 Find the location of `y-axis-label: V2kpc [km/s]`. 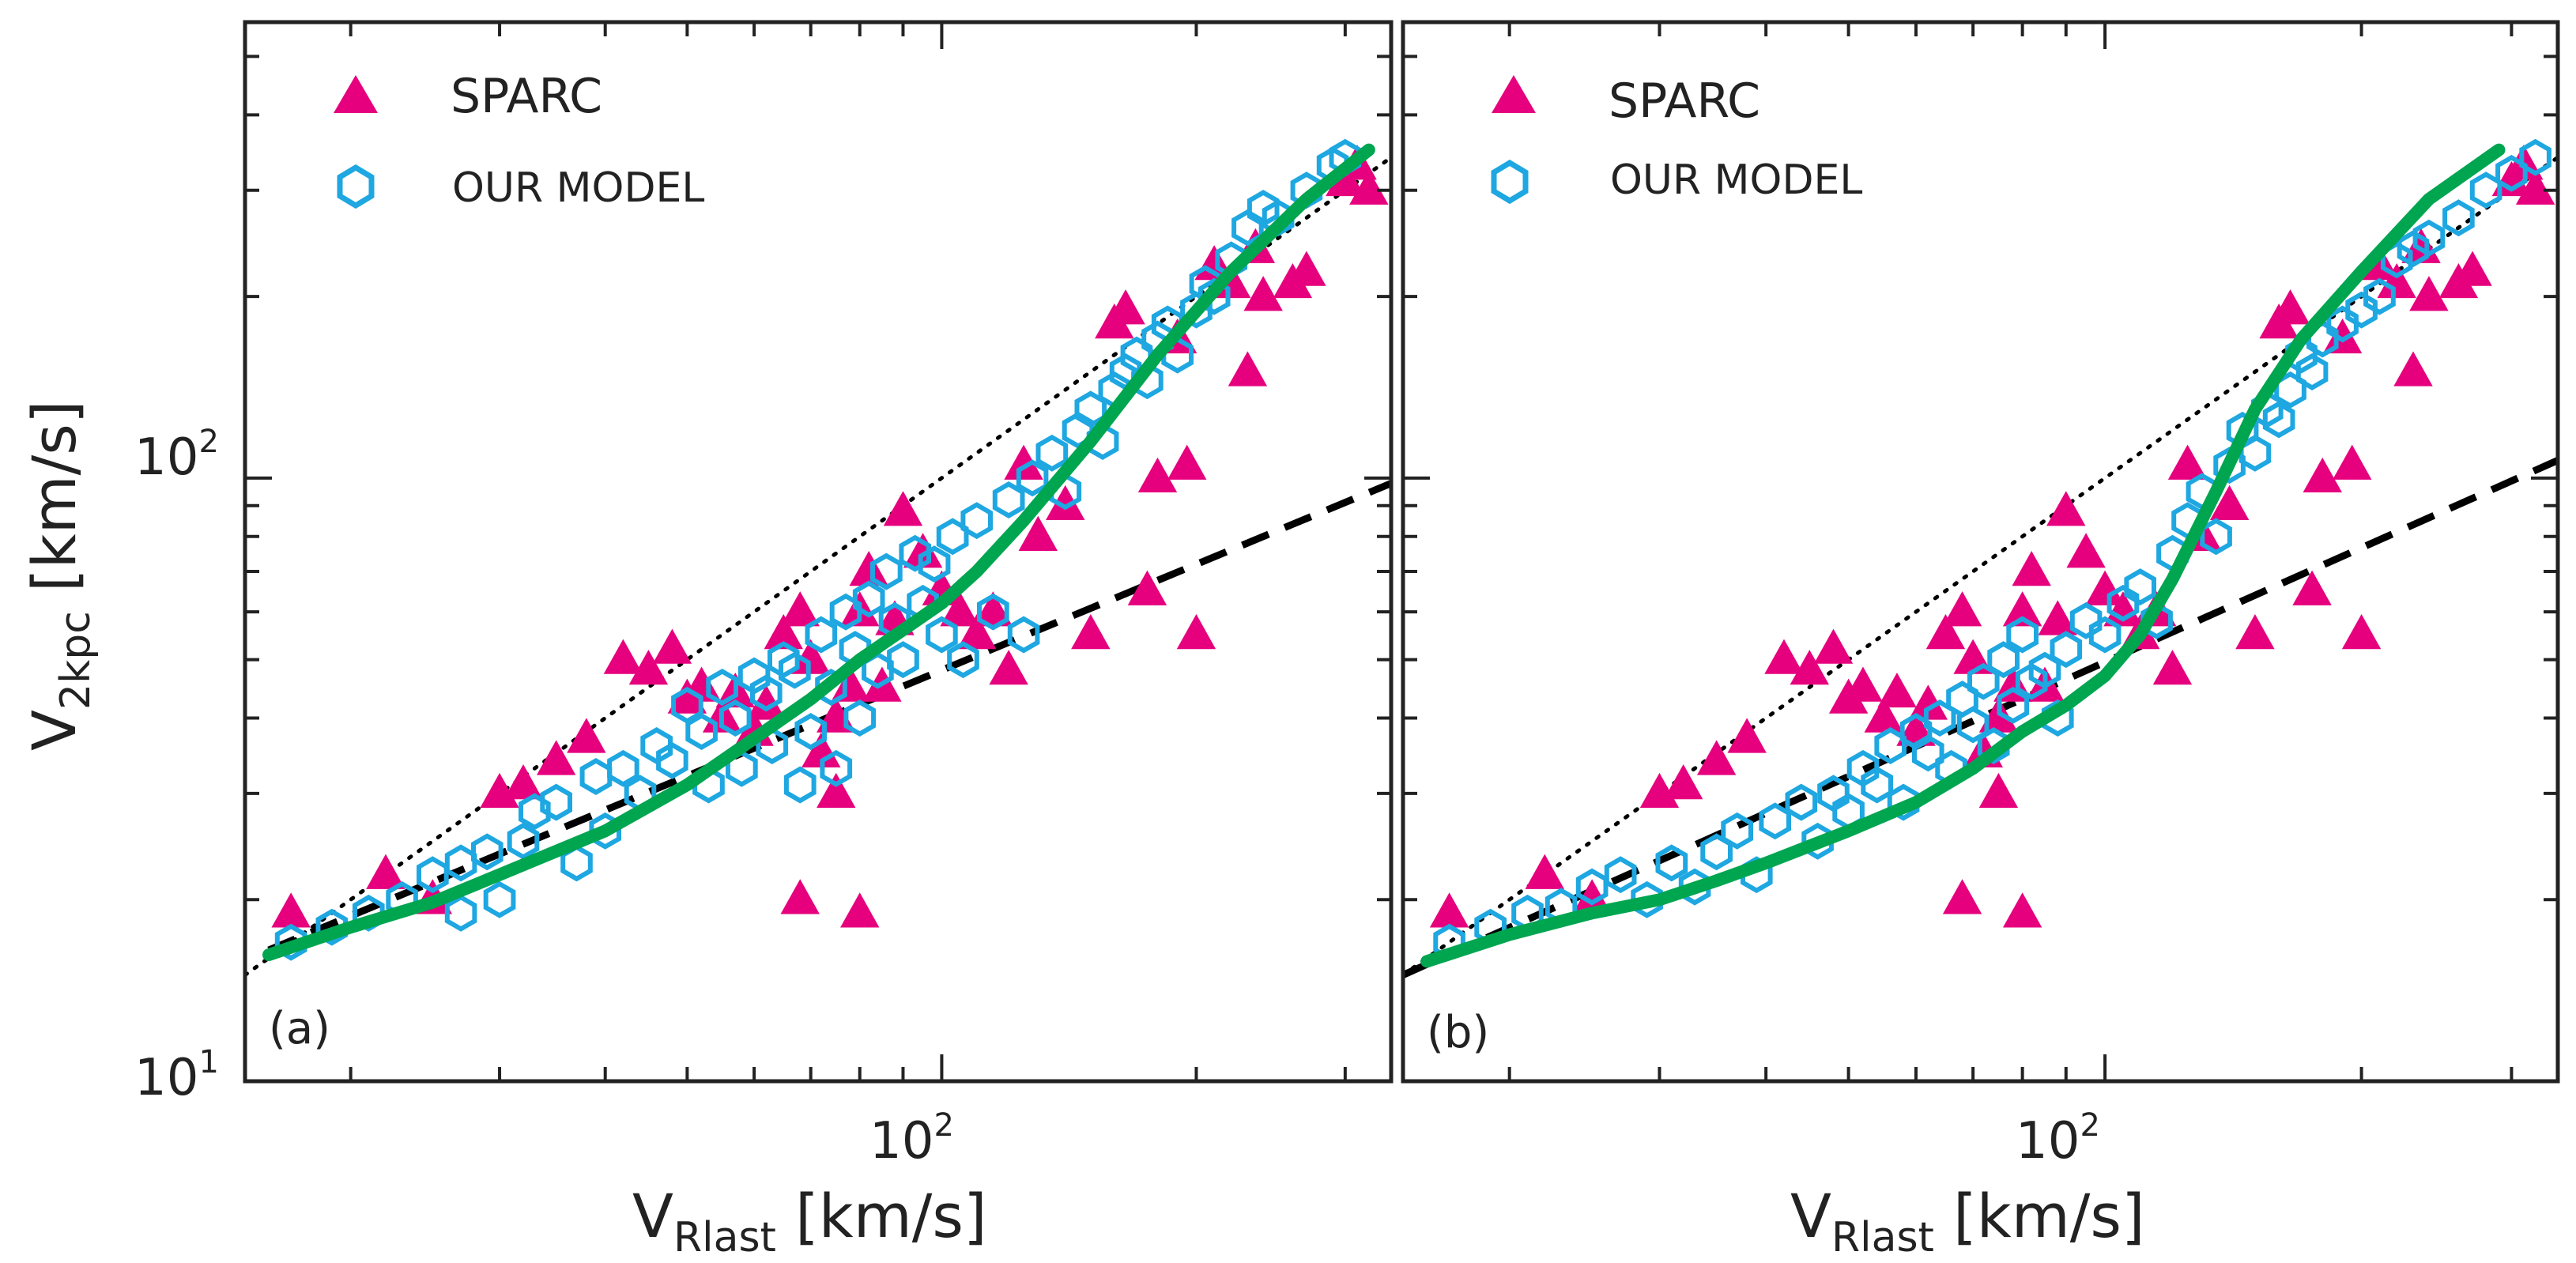

y-axis-label: V2kpc [km/s] is located at coordinates (59, 576).